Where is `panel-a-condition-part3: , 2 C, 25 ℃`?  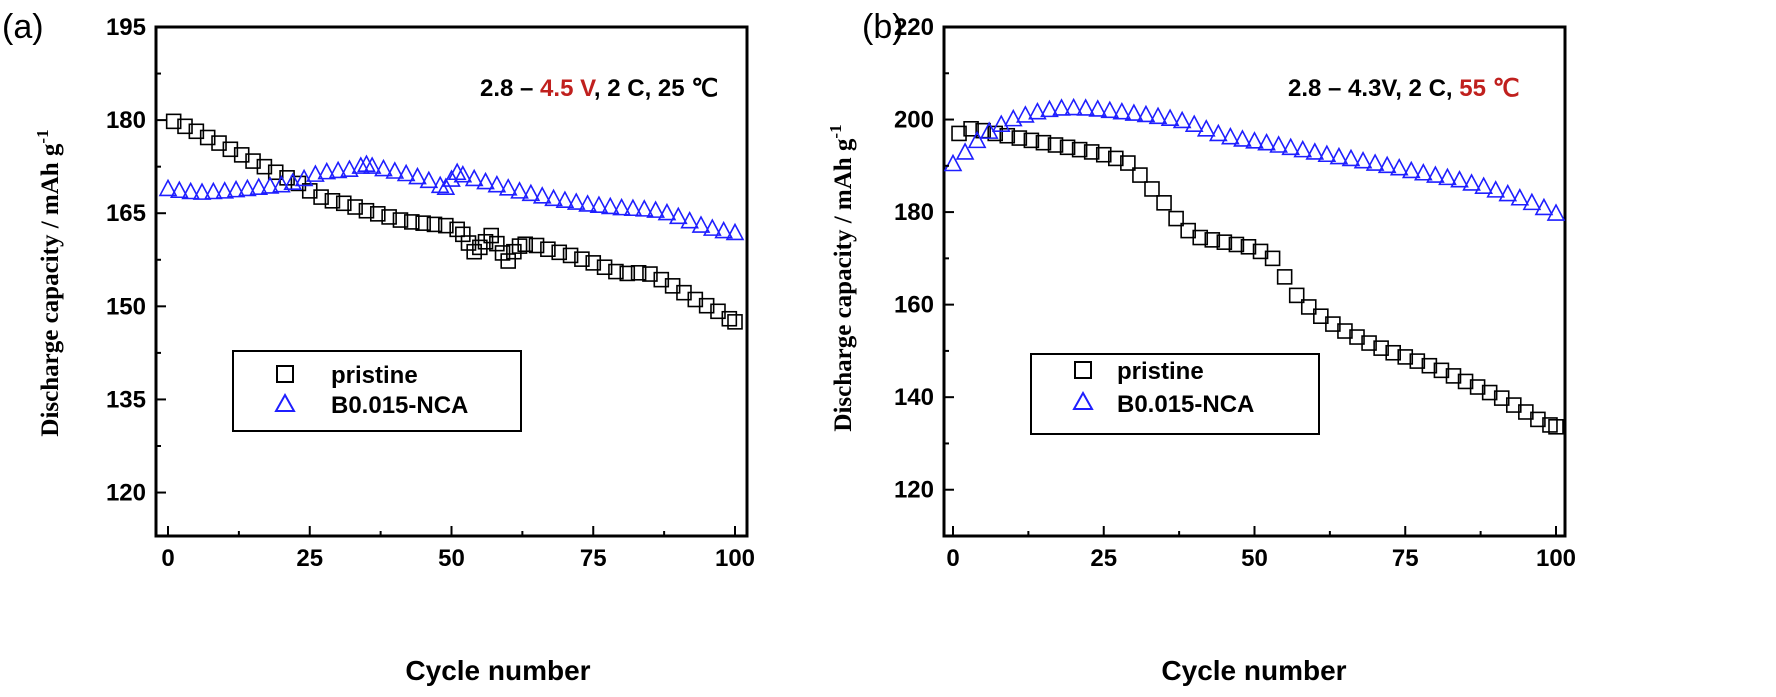
panel-a-condition-part3: , 2 C, 25 ℃ is located at coordinates (656, 88).